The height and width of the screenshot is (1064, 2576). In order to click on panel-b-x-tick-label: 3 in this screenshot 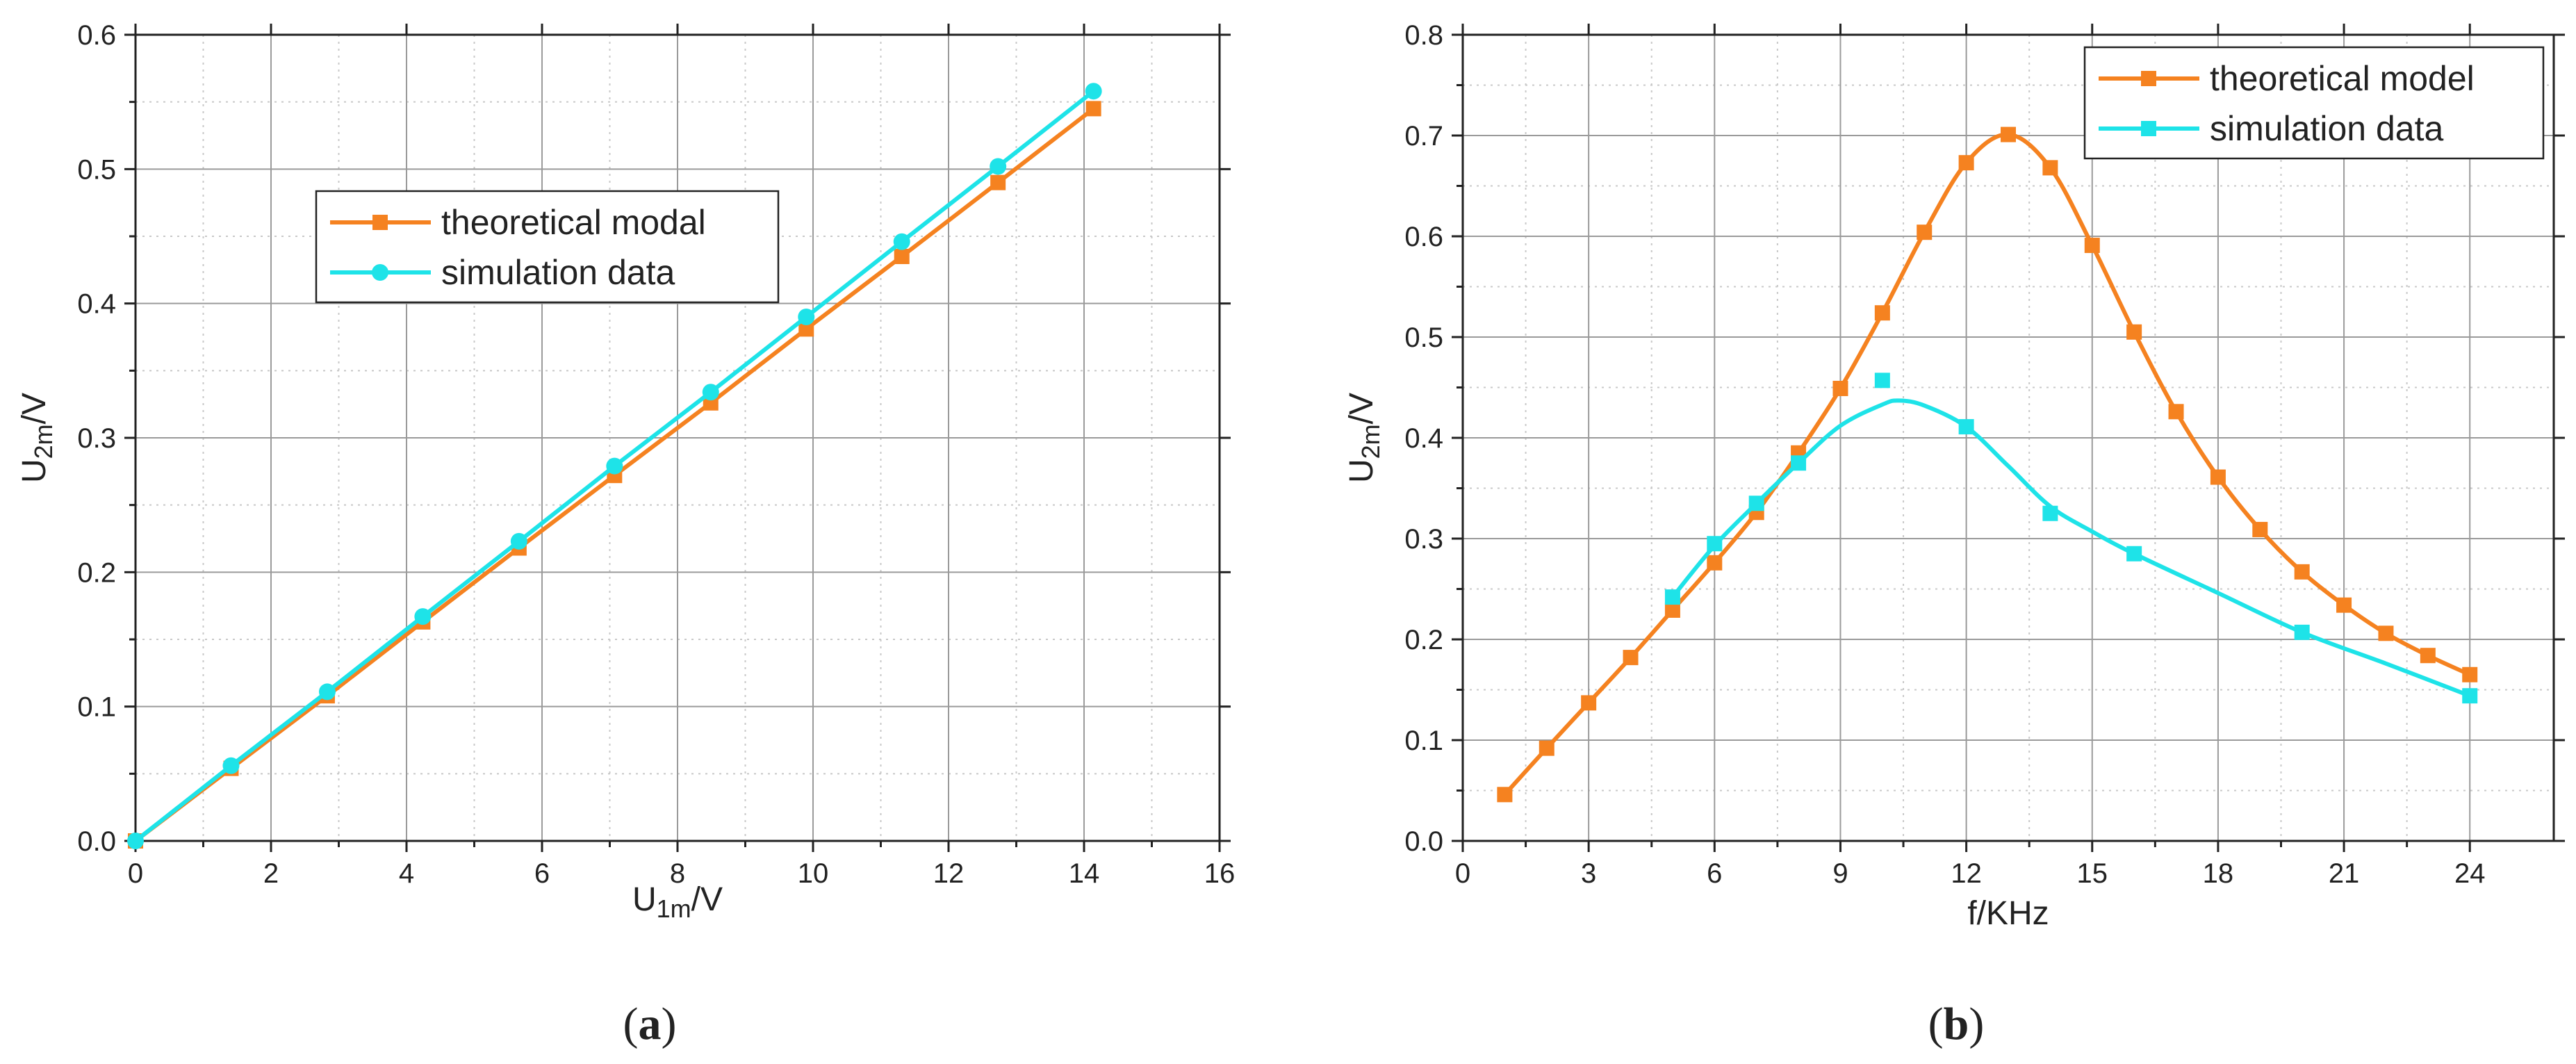, I will do `click(1588, 873)`.